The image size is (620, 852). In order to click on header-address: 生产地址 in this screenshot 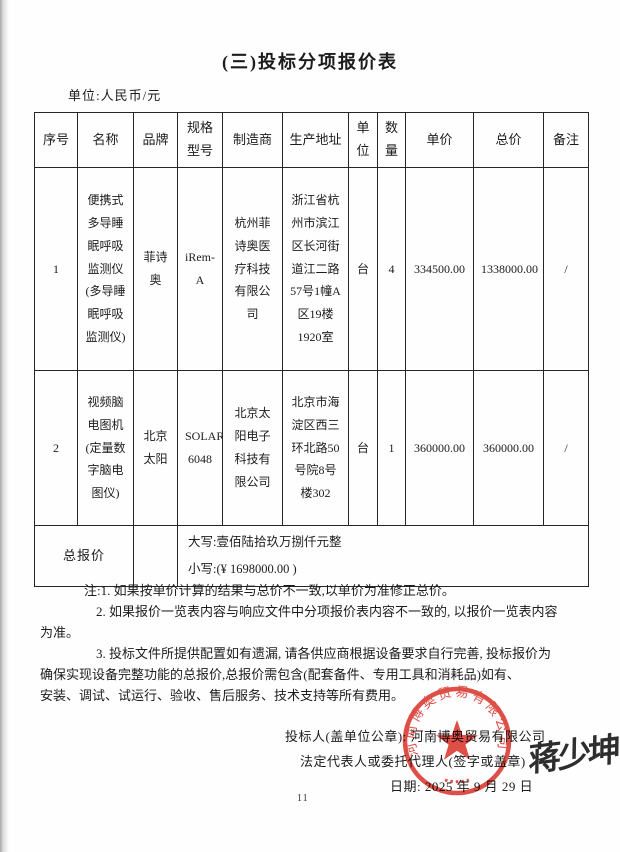, I will do `click(315, 140)`.